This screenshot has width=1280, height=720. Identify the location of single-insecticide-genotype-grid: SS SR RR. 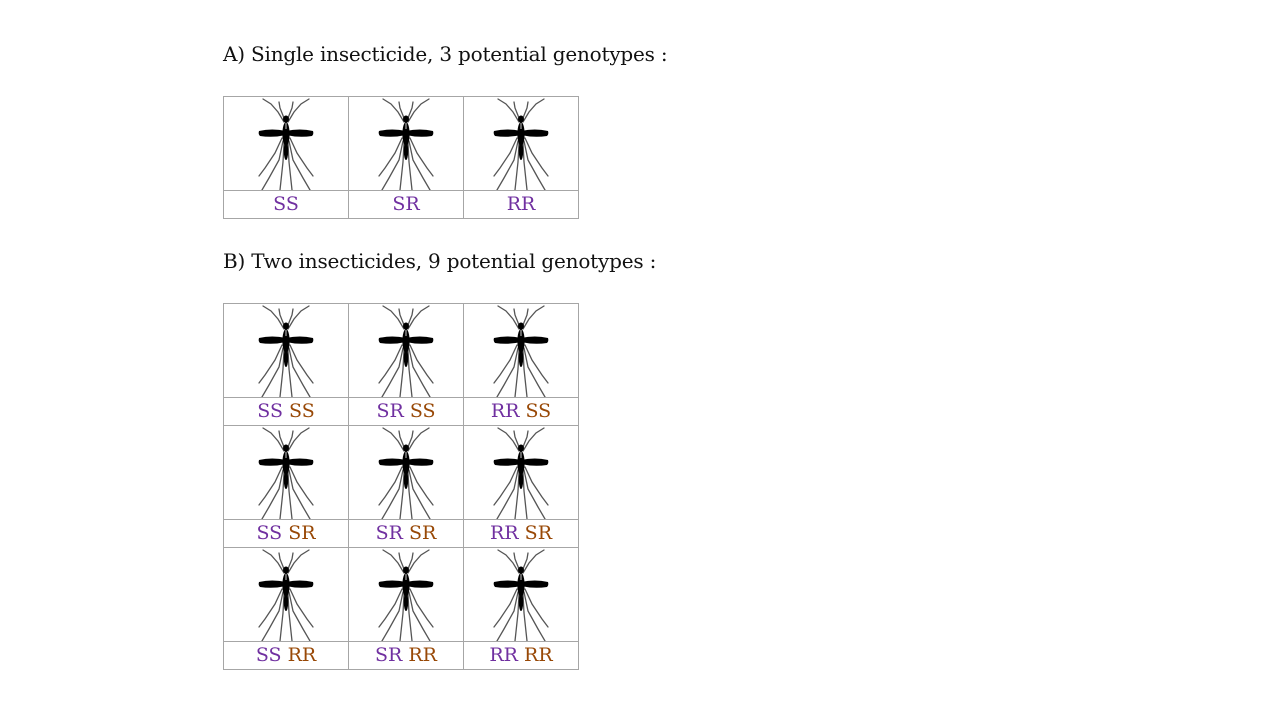
(401, 157).